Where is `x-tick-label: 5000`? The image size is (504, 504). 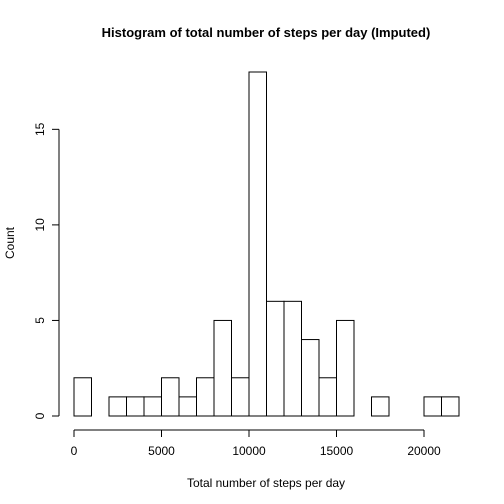 x-tick-label: 5000 is located at coordinates (161, 451).